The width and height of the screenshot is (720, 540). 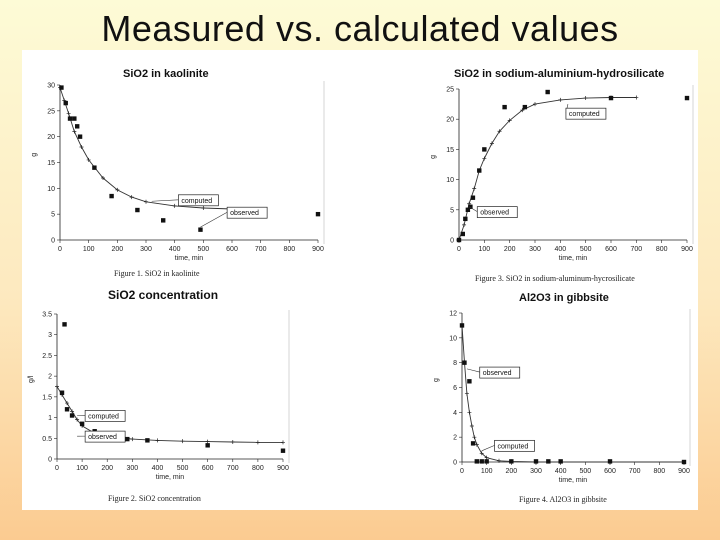 What do you see at coordinates (47, 356) in the screenshot?
I see `y-tick-label: 2.5` at bounding box center [47, 356].